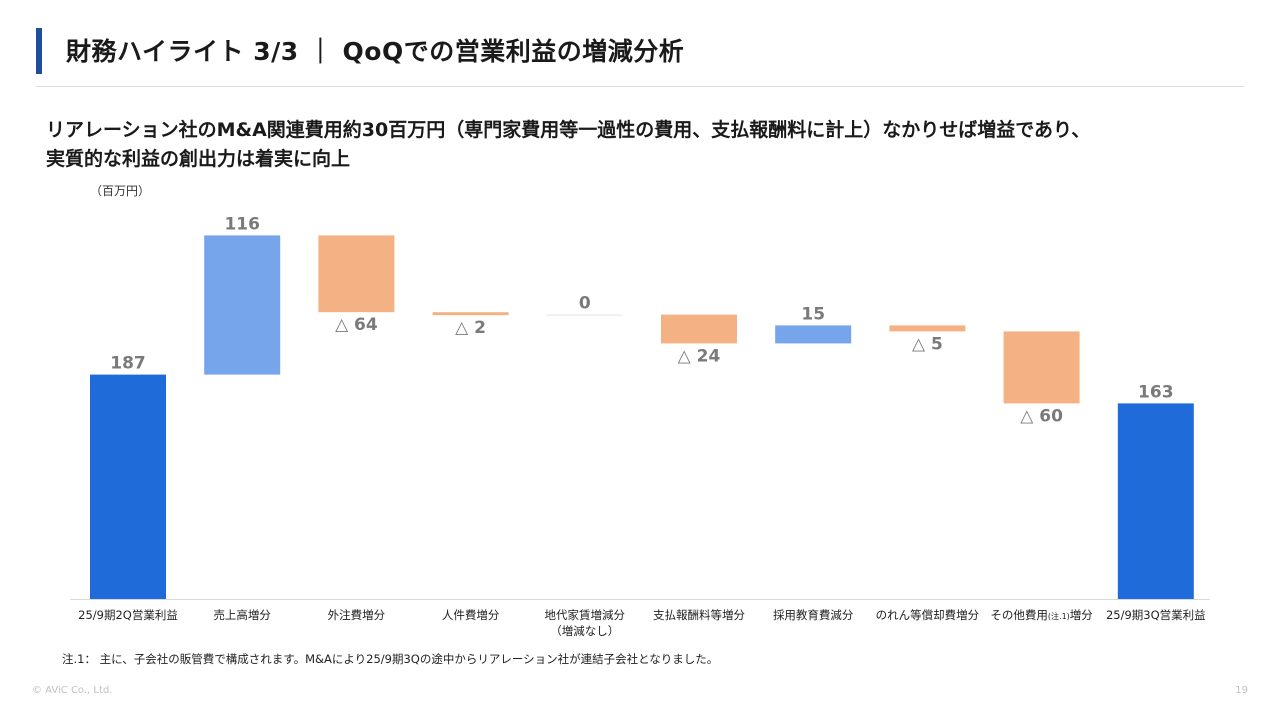  Describe the element at coordinates (640, 86) in the screenshot. I see `title-divider` at that location.